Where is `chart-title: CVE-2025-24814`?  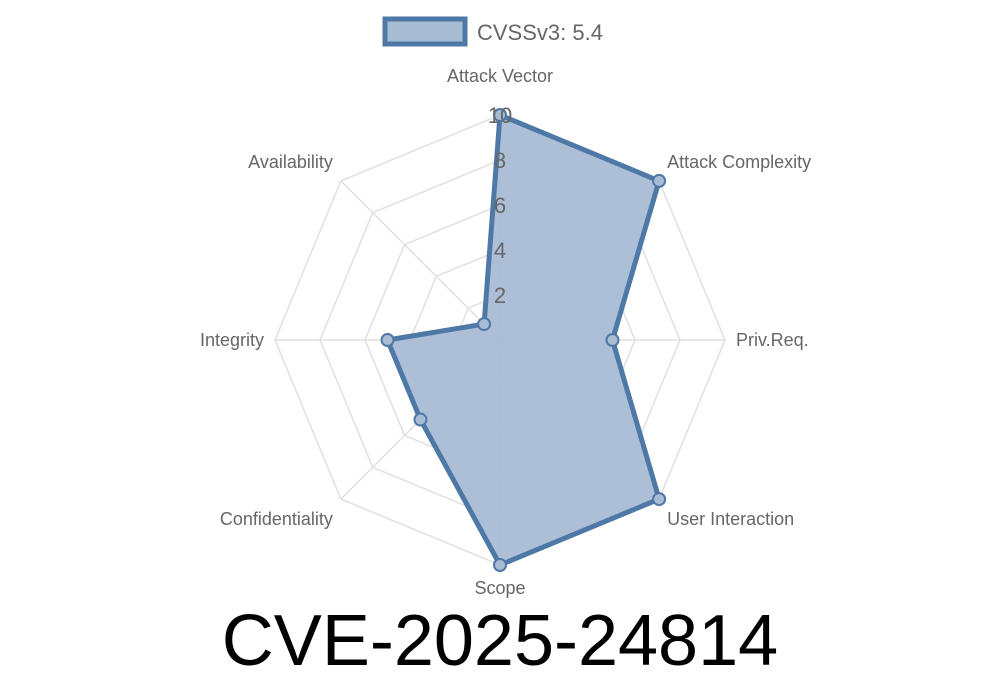 chart-title: CVE-2025-24814 is located at coordinates (500, 641).